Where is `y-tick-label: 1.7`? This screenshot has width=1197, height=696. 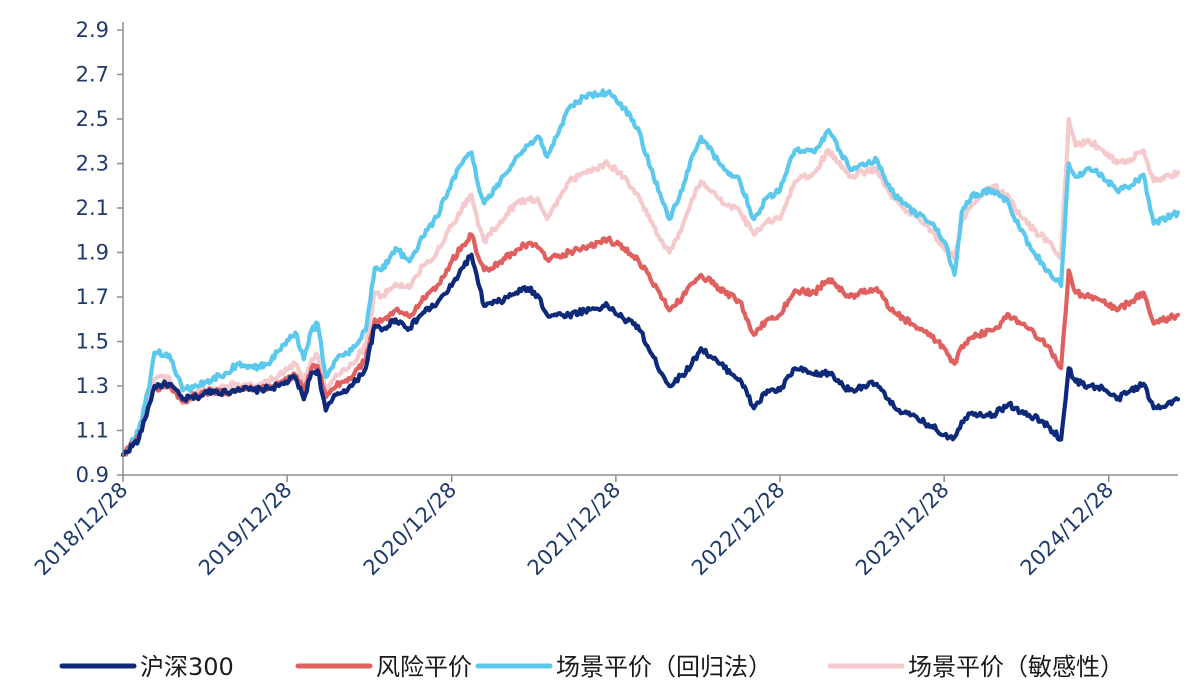
y-tick-label: 1.7 is located at coordinates (92, 297).